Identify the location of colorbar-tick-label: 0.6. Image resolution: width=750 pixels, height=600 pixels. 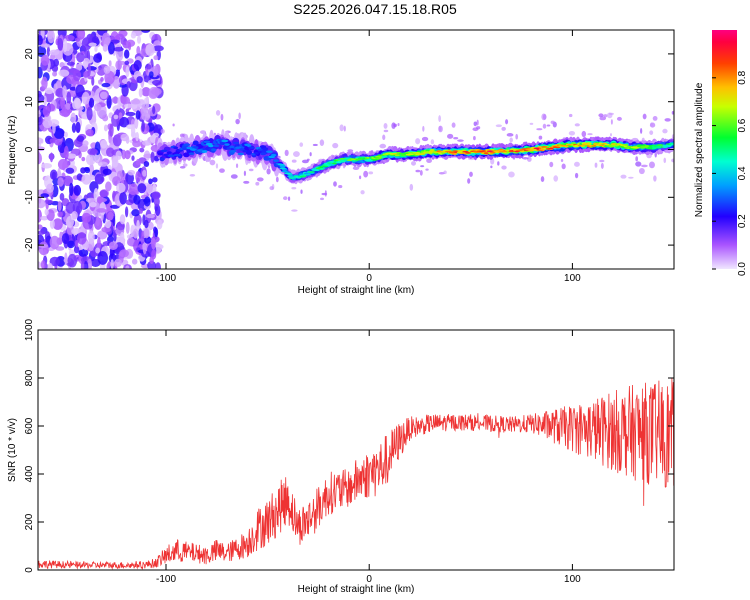
(742, 125).